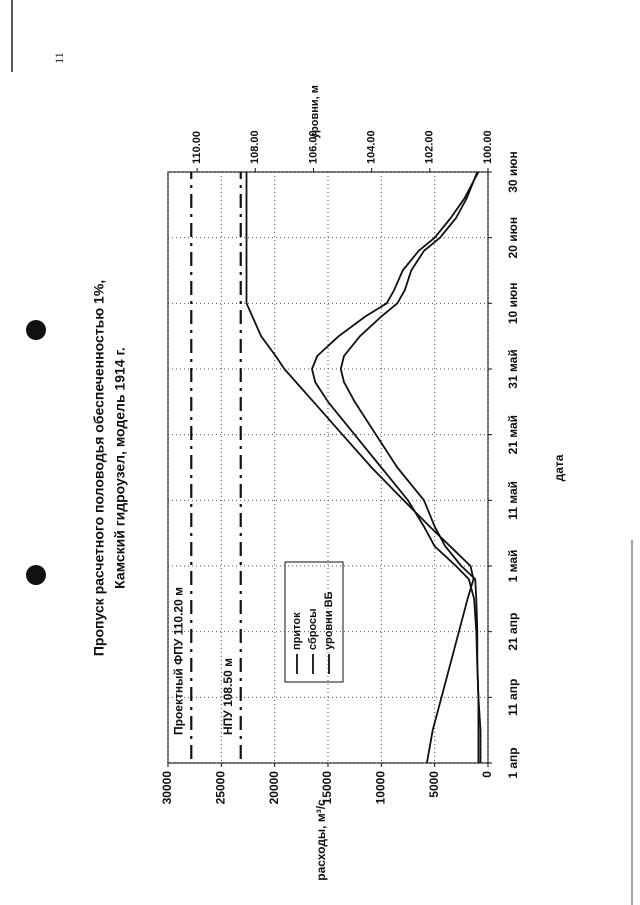  I want to click on legend-label: сбросы, so click(313, 629).